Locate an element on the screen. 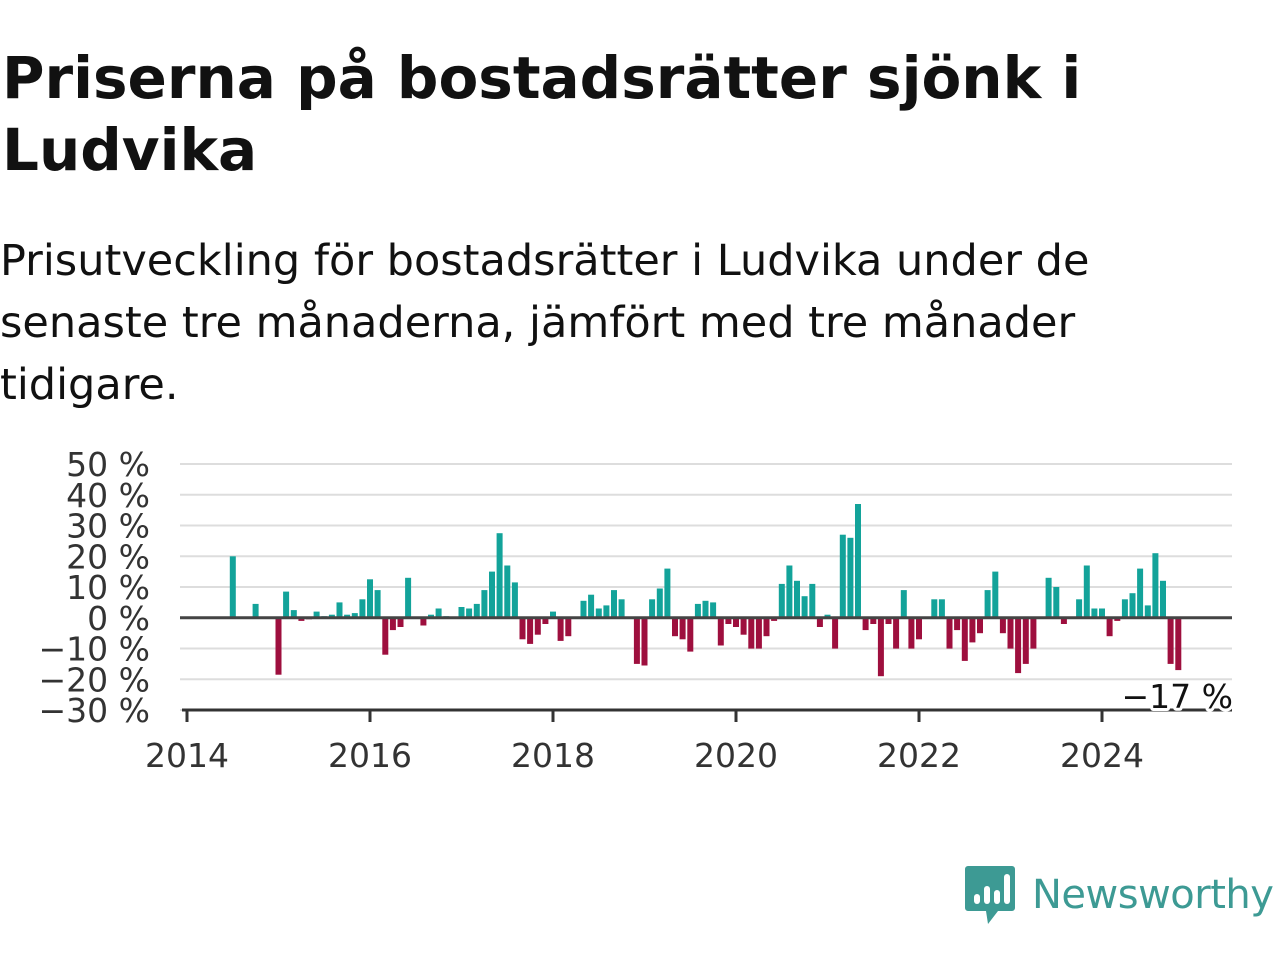 Image resolution: width=1280 pixels, height=960 pixels. newsworthy-logo: Newsworthy is located at coordinates (1119, 895).